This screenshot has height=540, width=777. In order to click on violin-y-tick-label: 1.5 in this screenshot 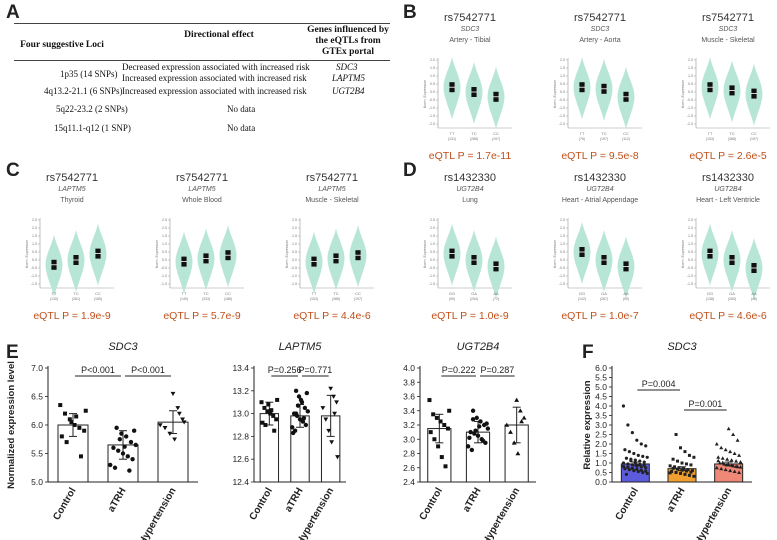, I will do `click(164, 236)`.